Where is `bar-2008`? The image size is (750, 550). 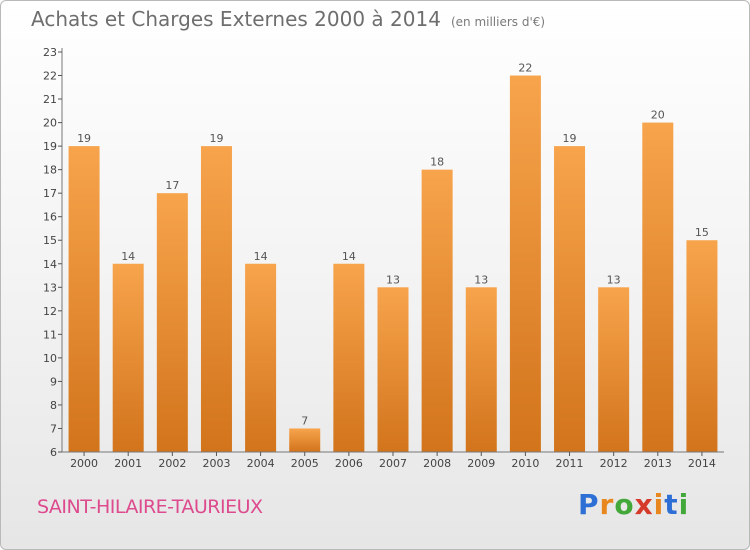
bar-2008 is located at coordinates (437, 310).